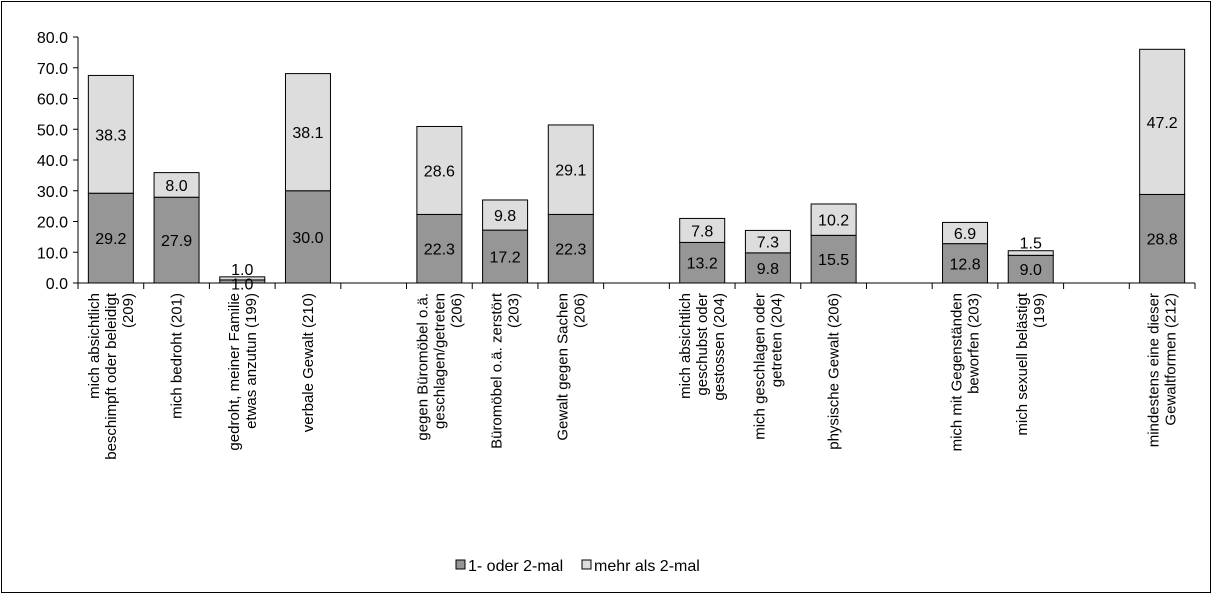  What do you see at coordinates (497, 370) in the screenshot?
I see `category-label-line: Büromöbel o.ä. zerstört` at bounding box center [497, 370].